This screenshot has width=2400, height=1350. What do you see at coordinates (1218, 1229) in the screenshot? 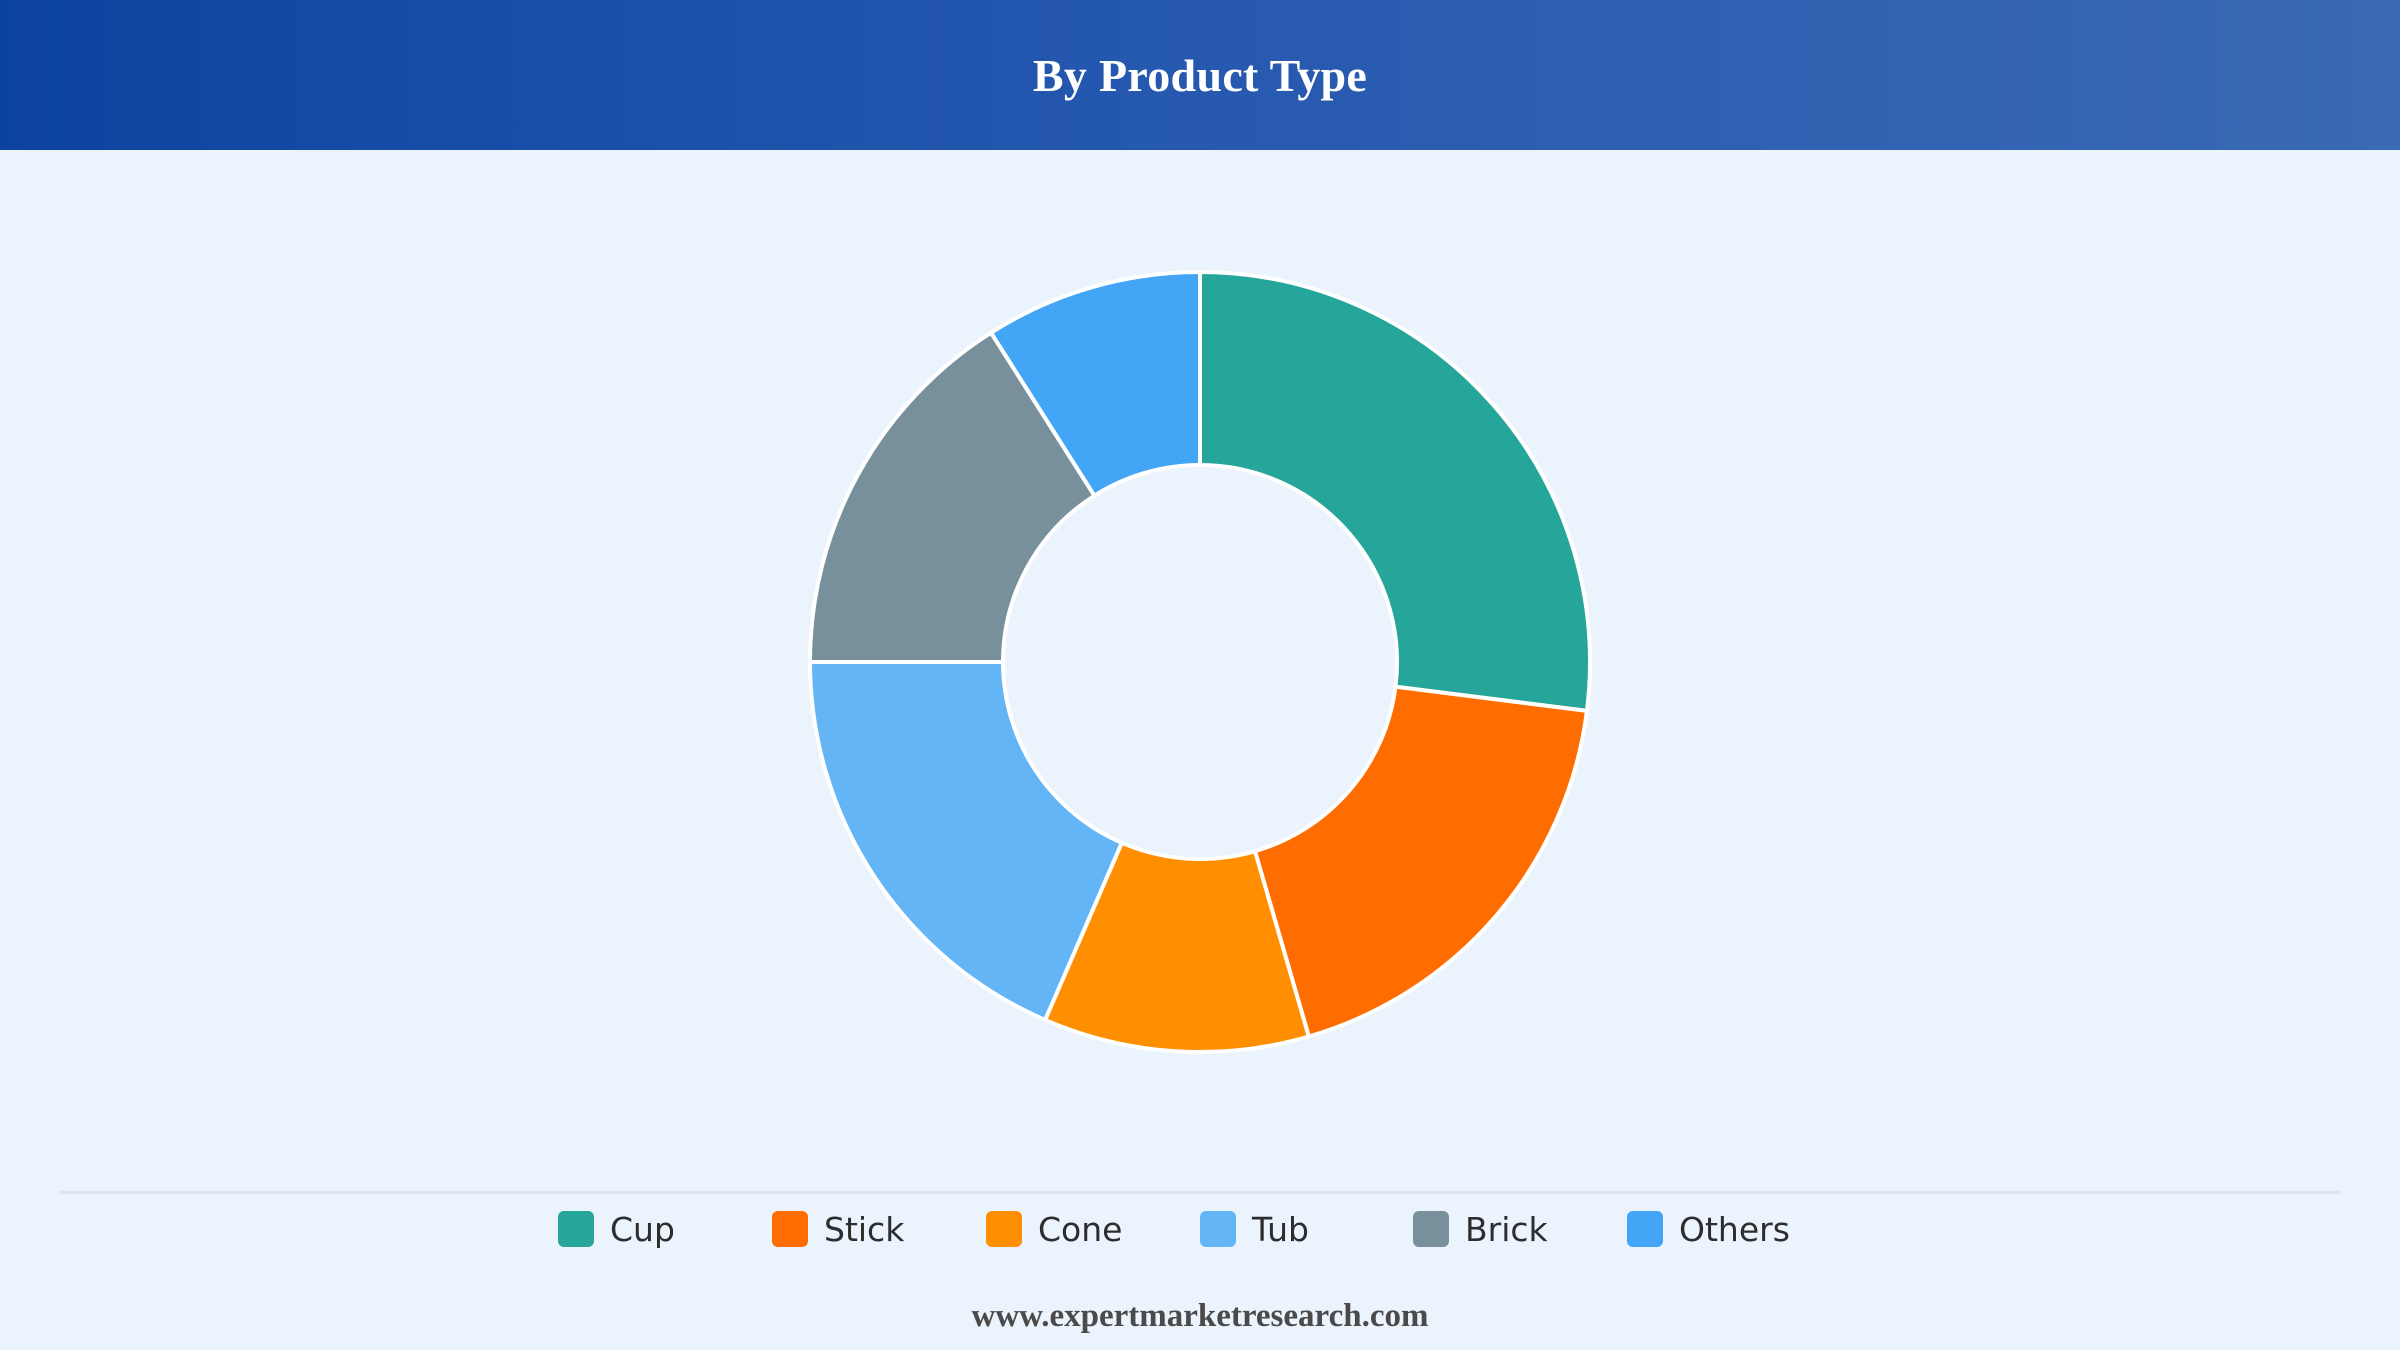
I see `legend-swatch-tub` at bounding box center [1218, 1229].